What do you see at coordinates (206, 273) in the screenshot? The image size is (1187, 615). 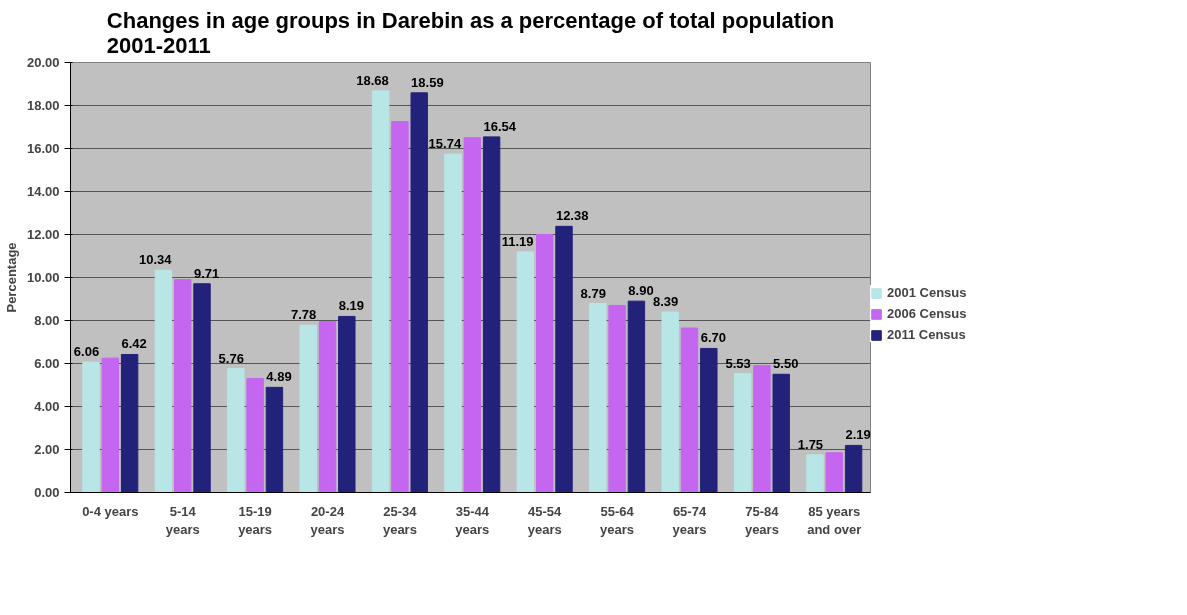 I see `data-label: 9.71` at bounding box center [206, 273].